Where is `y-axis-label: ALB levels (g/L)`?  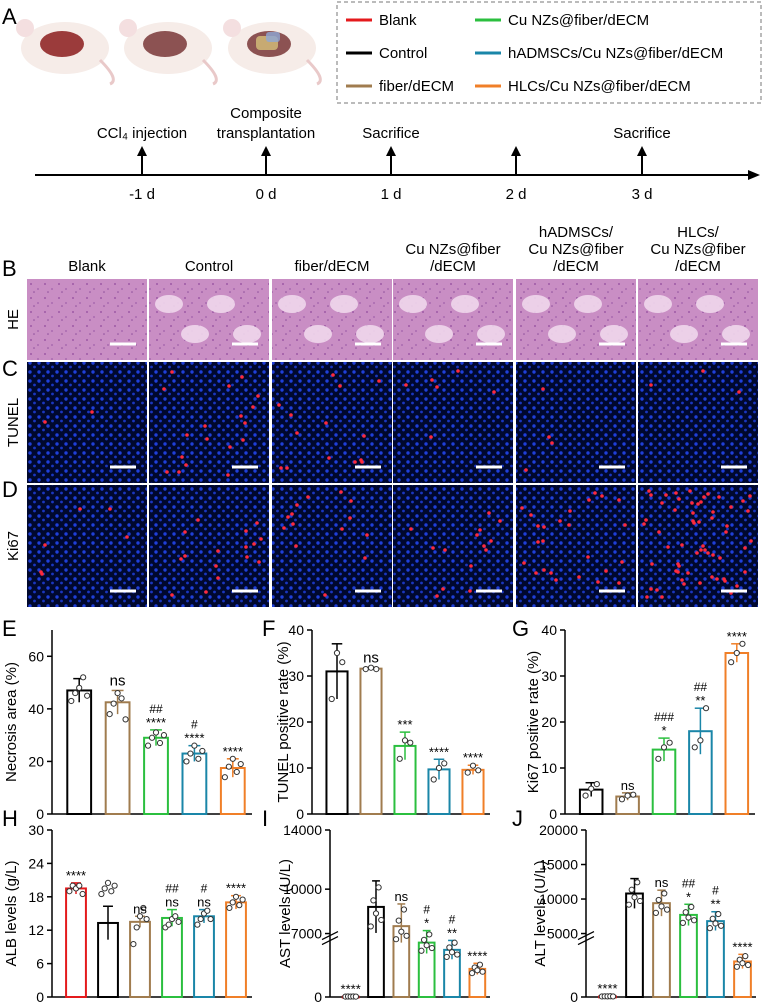
y-axis-label: ALB levels (g/L) is located at coordinates (11, 914).